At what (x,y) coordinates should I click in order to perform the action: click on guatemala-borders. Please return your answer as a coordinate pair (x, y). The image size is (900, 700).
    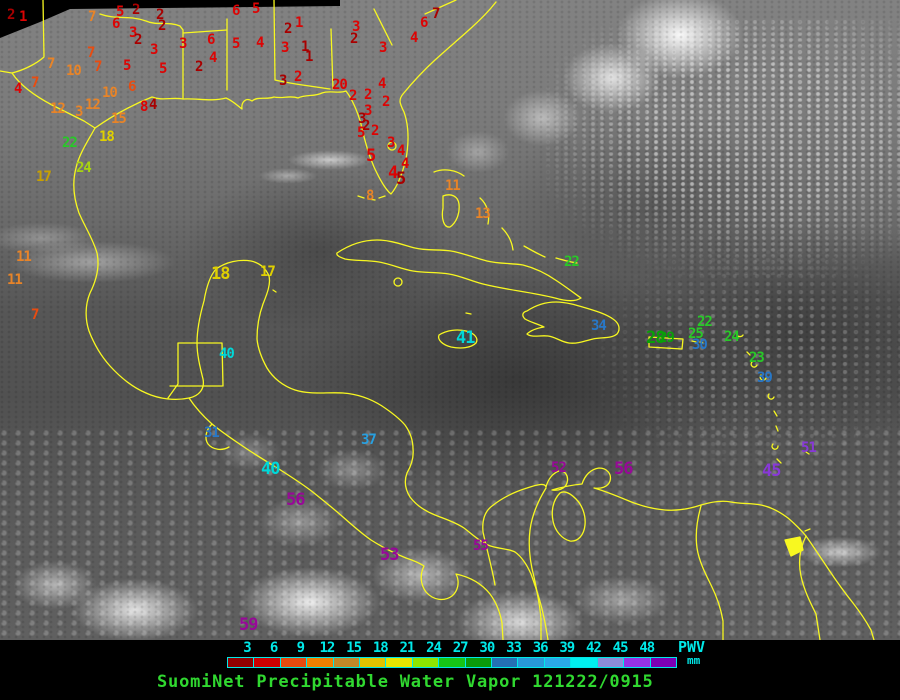
    Looking at the image, I should click on (195, 370).